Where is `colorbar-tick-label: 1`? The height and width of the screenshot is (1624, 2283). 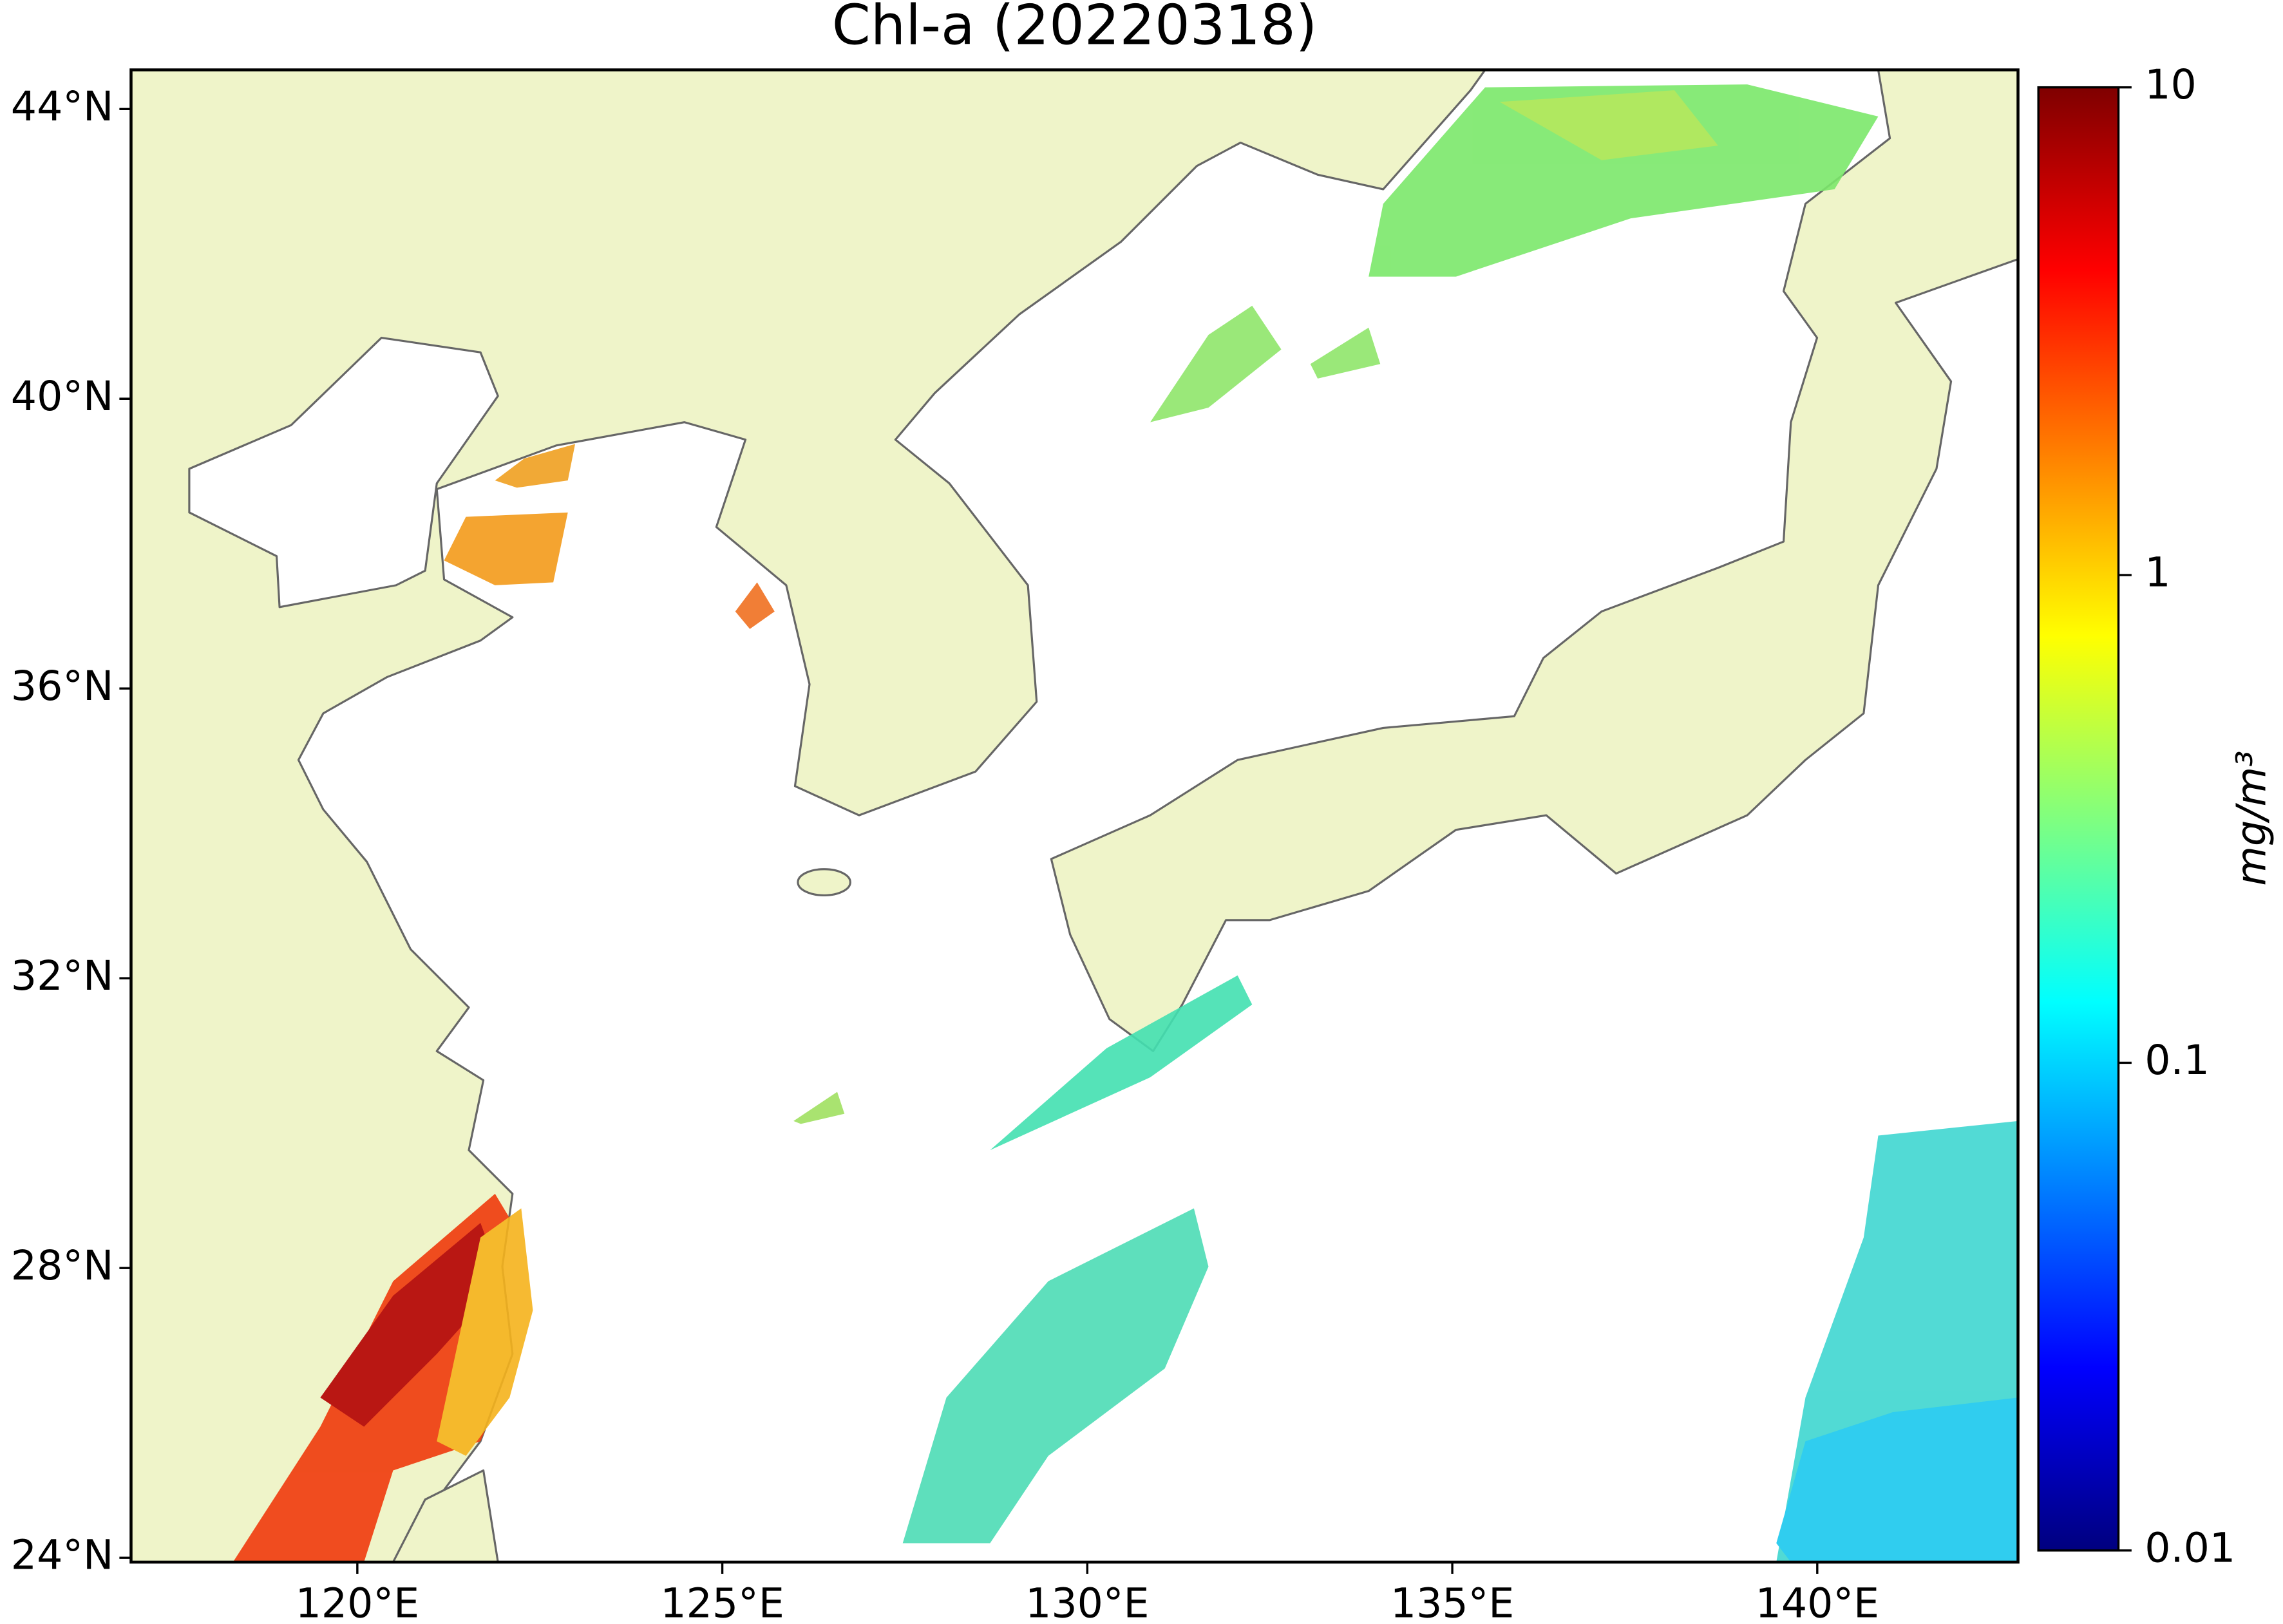
colorbar-tick-label: 1 is located at coordinates (2157, 572).